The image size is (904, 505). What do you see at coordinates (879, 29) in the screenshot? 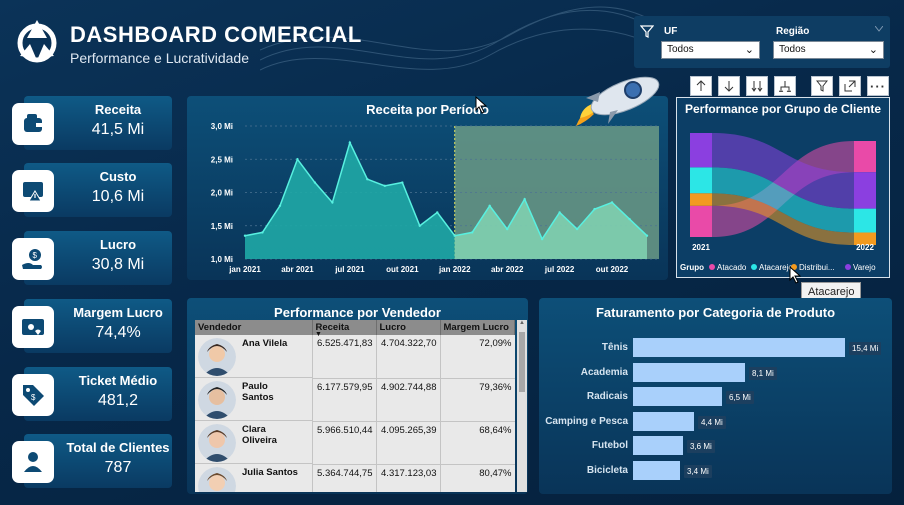
I see `chevron-down-icon` at bounding box center [879, 29].